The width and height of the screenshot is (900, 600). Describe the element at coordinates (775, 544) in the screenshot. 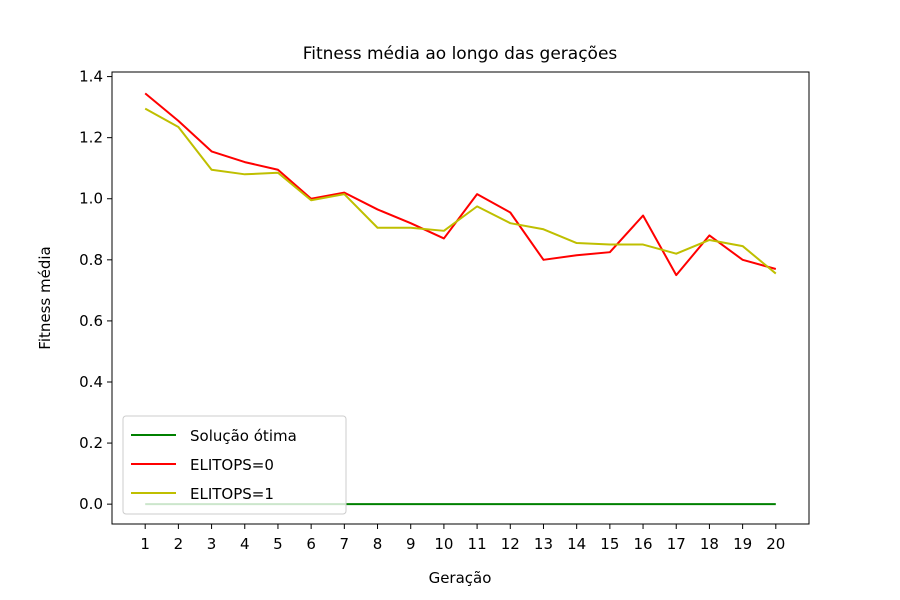

I see `x-tick-label: 20` at that location.